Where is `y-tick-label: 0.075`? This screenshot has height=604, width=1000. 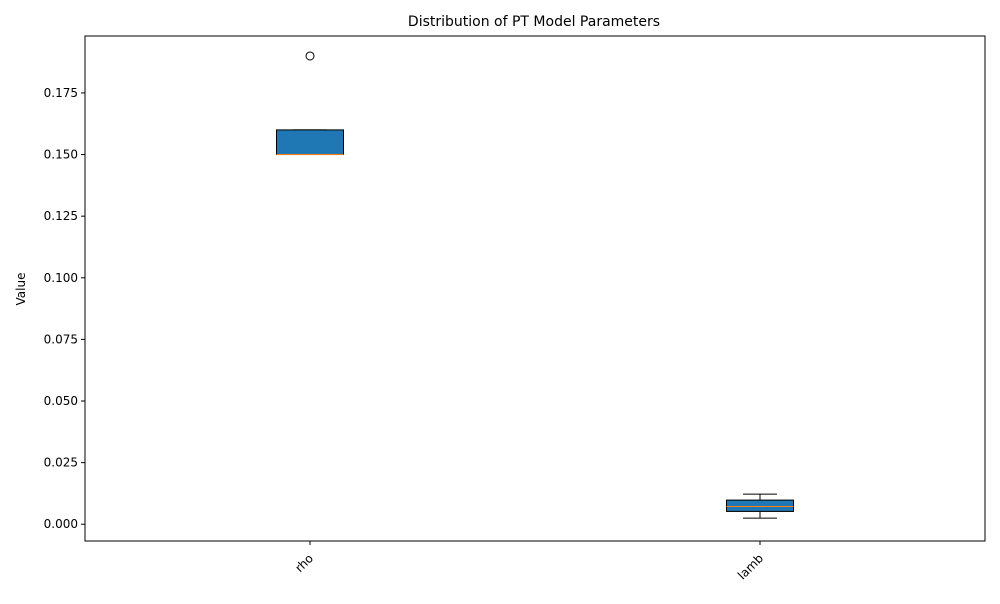 y-tick-label: 0.075 is located at coordinates (61, 339).